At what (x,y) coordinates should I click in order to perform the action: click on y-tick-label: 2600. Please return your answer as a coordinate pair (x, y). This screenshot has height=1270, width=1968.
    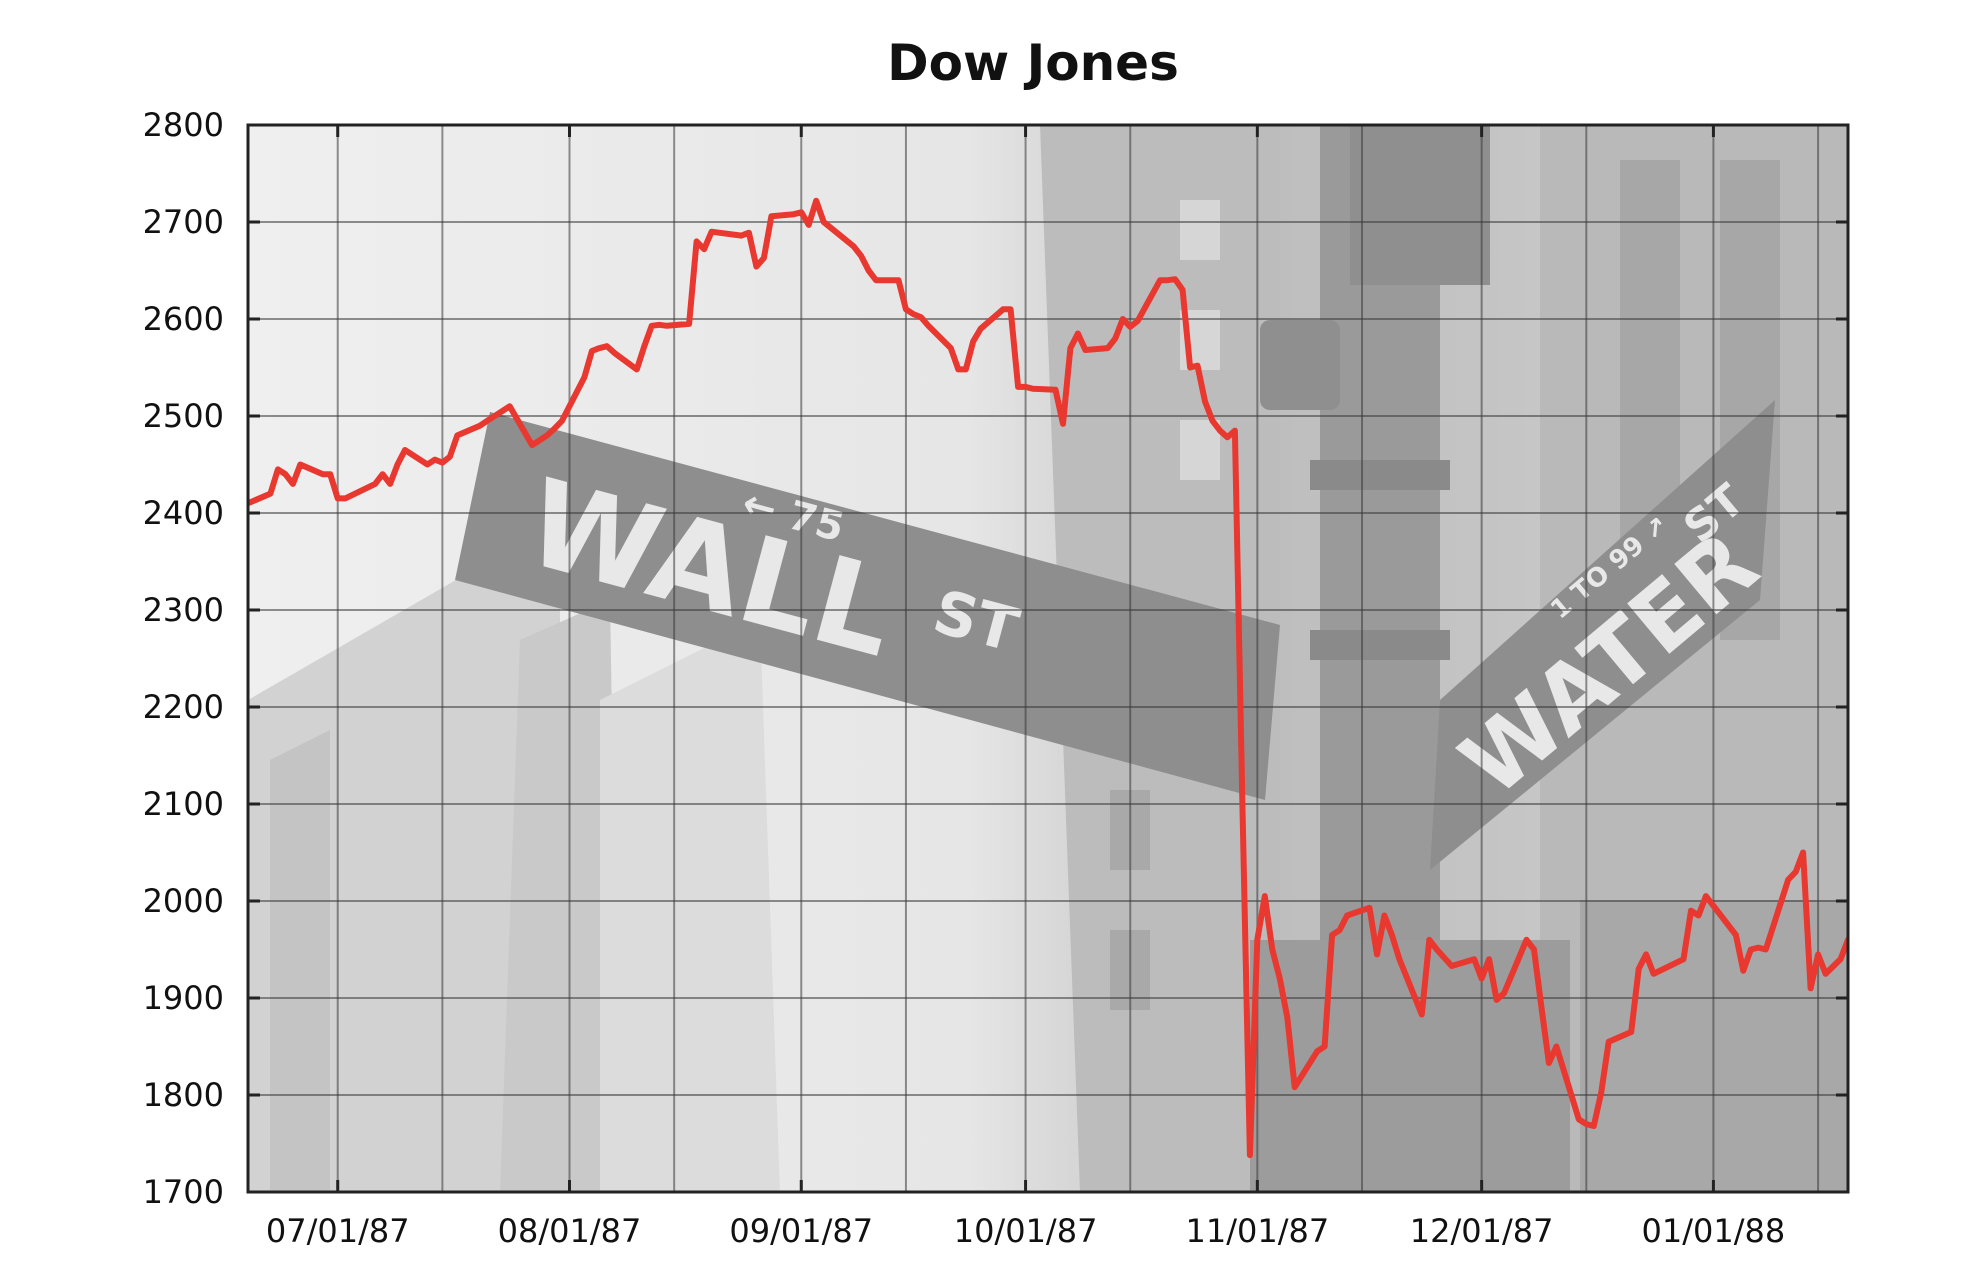
    Looking at the image, I should click on (183, 319).